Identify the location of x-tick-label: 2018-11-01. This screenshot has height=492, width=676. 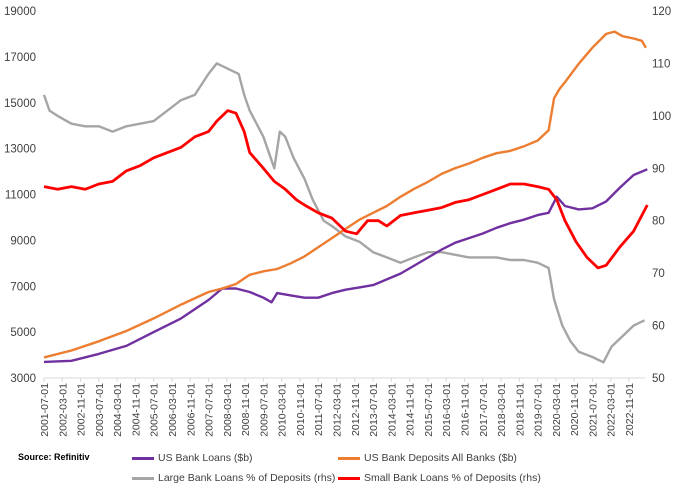
(520, 409).